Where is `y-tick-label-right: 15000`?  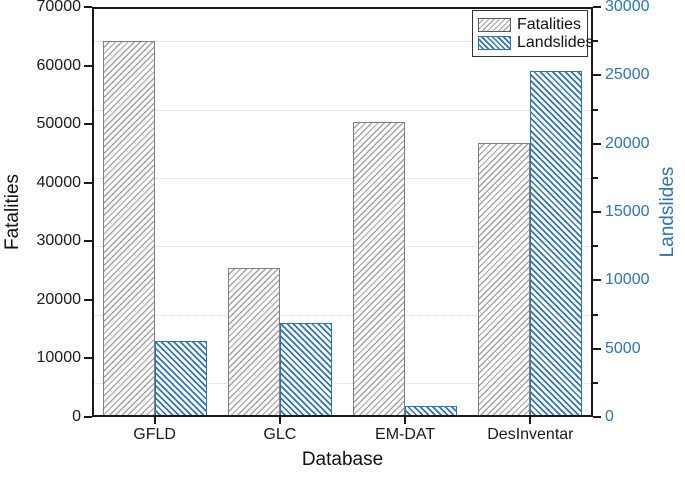
y-tick-label-right: 15000 is located at coordinates (627, 211).